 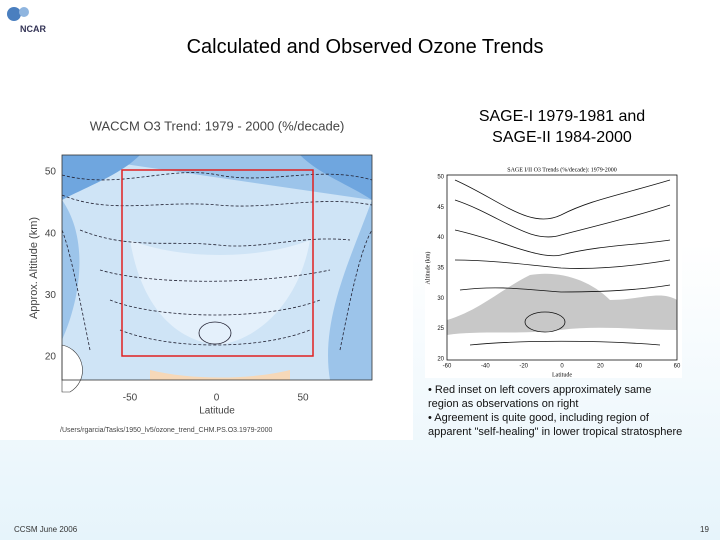 I want to click on right-heading: SAGE-II 1984-2000, so click(x=562, y=137).